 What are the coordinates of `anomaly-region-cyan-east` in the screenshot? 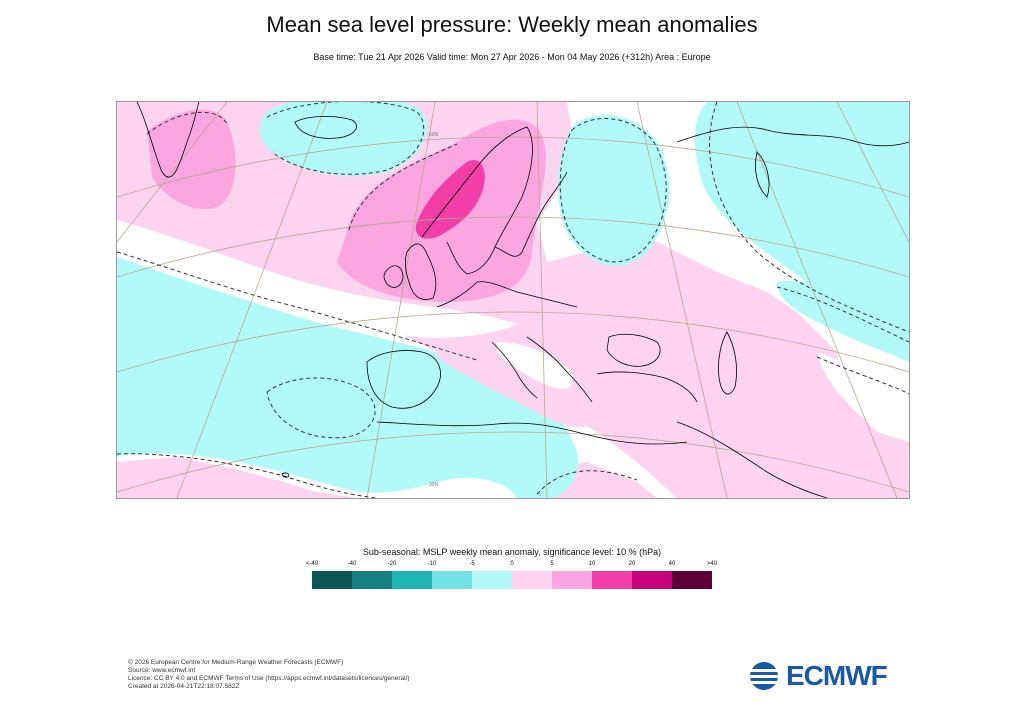 It's located at (843, 321).